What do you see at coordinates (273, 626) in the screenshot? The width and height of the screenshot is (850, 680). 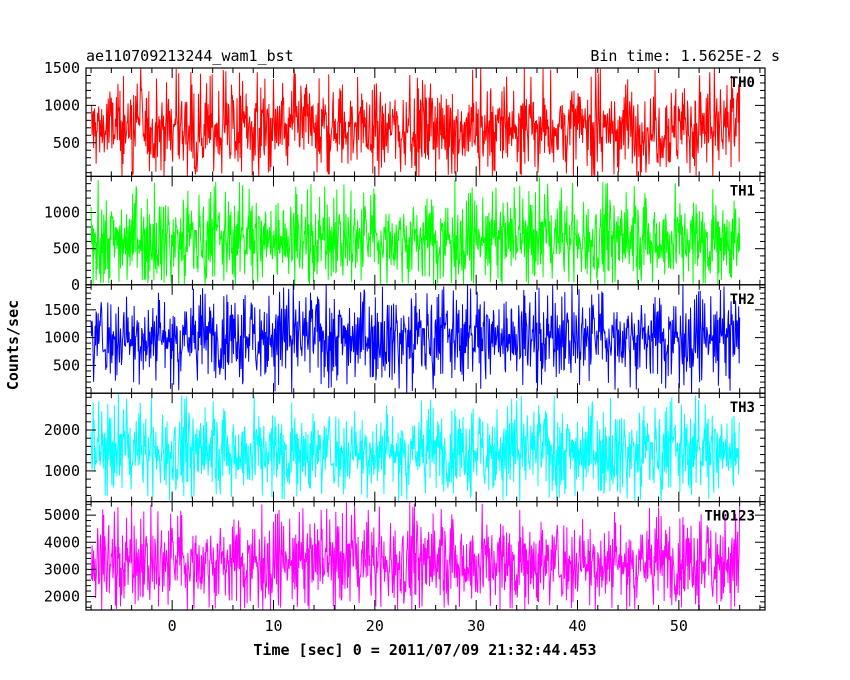 I see `x-tick-label: 10` at bounding box center [273, 626].